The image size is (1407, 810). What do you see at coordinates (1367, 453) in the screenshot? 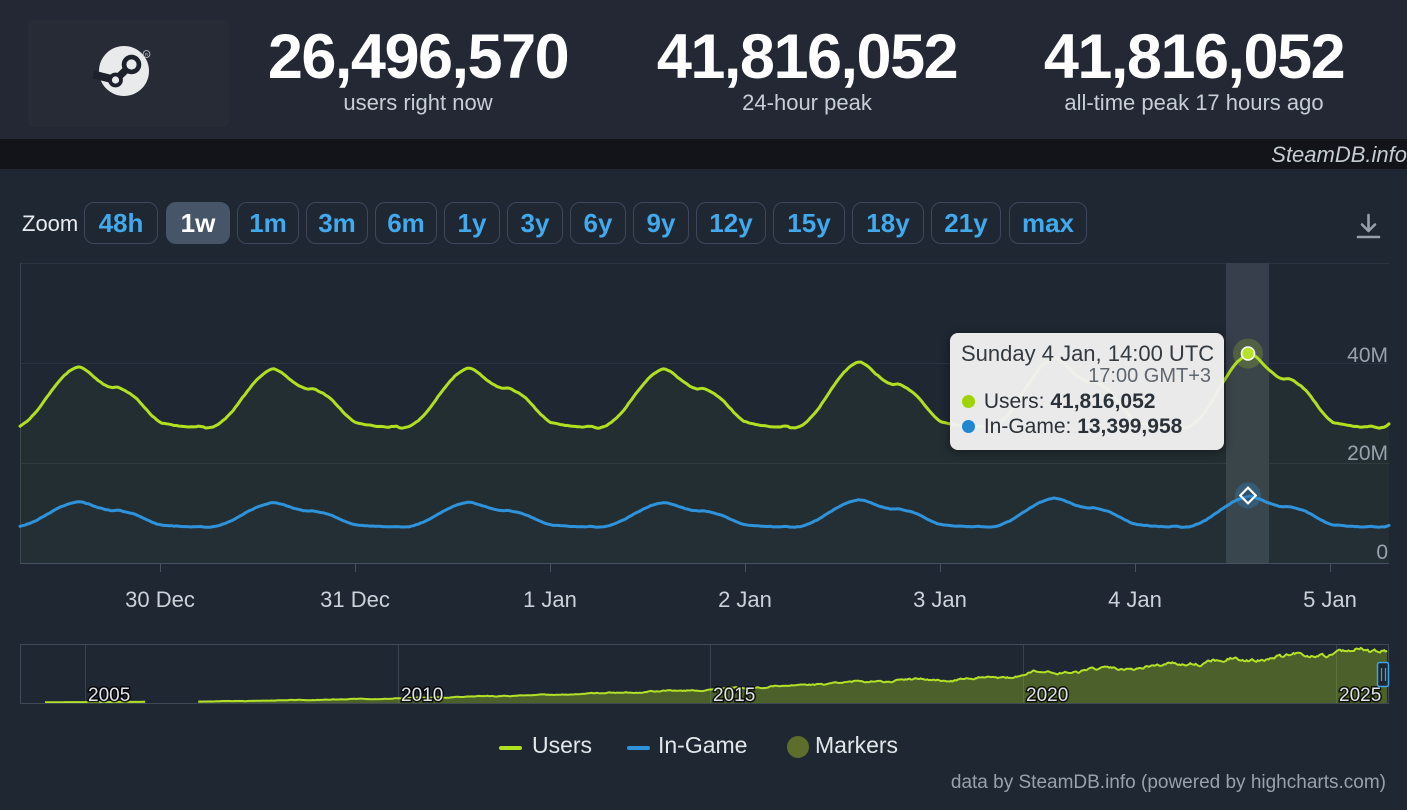
I see `svg-text: 20M` at bounding box center [1367, 453].